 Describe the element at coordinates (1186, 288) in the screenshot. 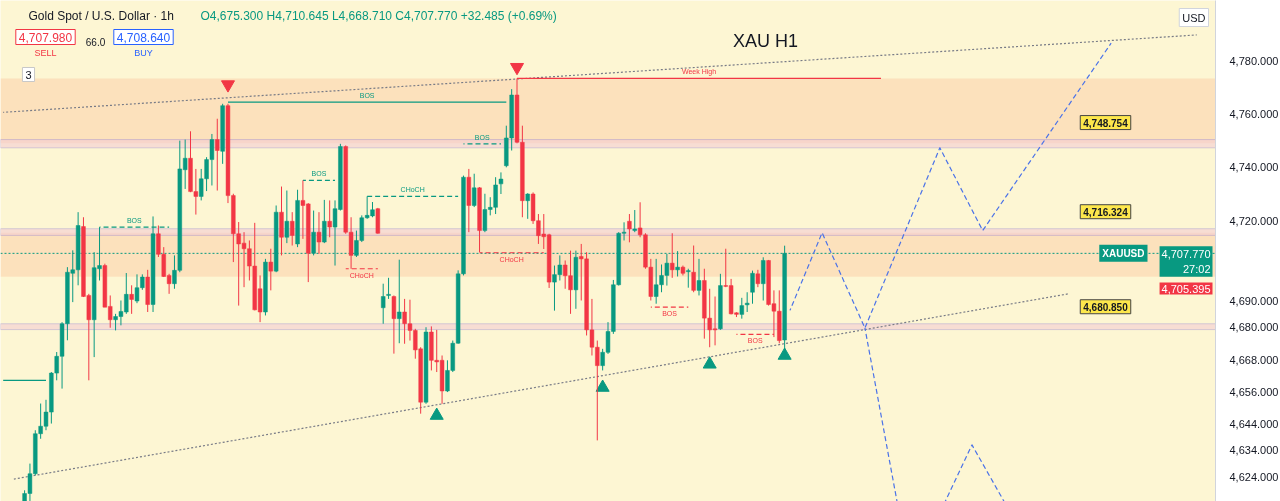

I see `annotation: 4,705.395` at that location.